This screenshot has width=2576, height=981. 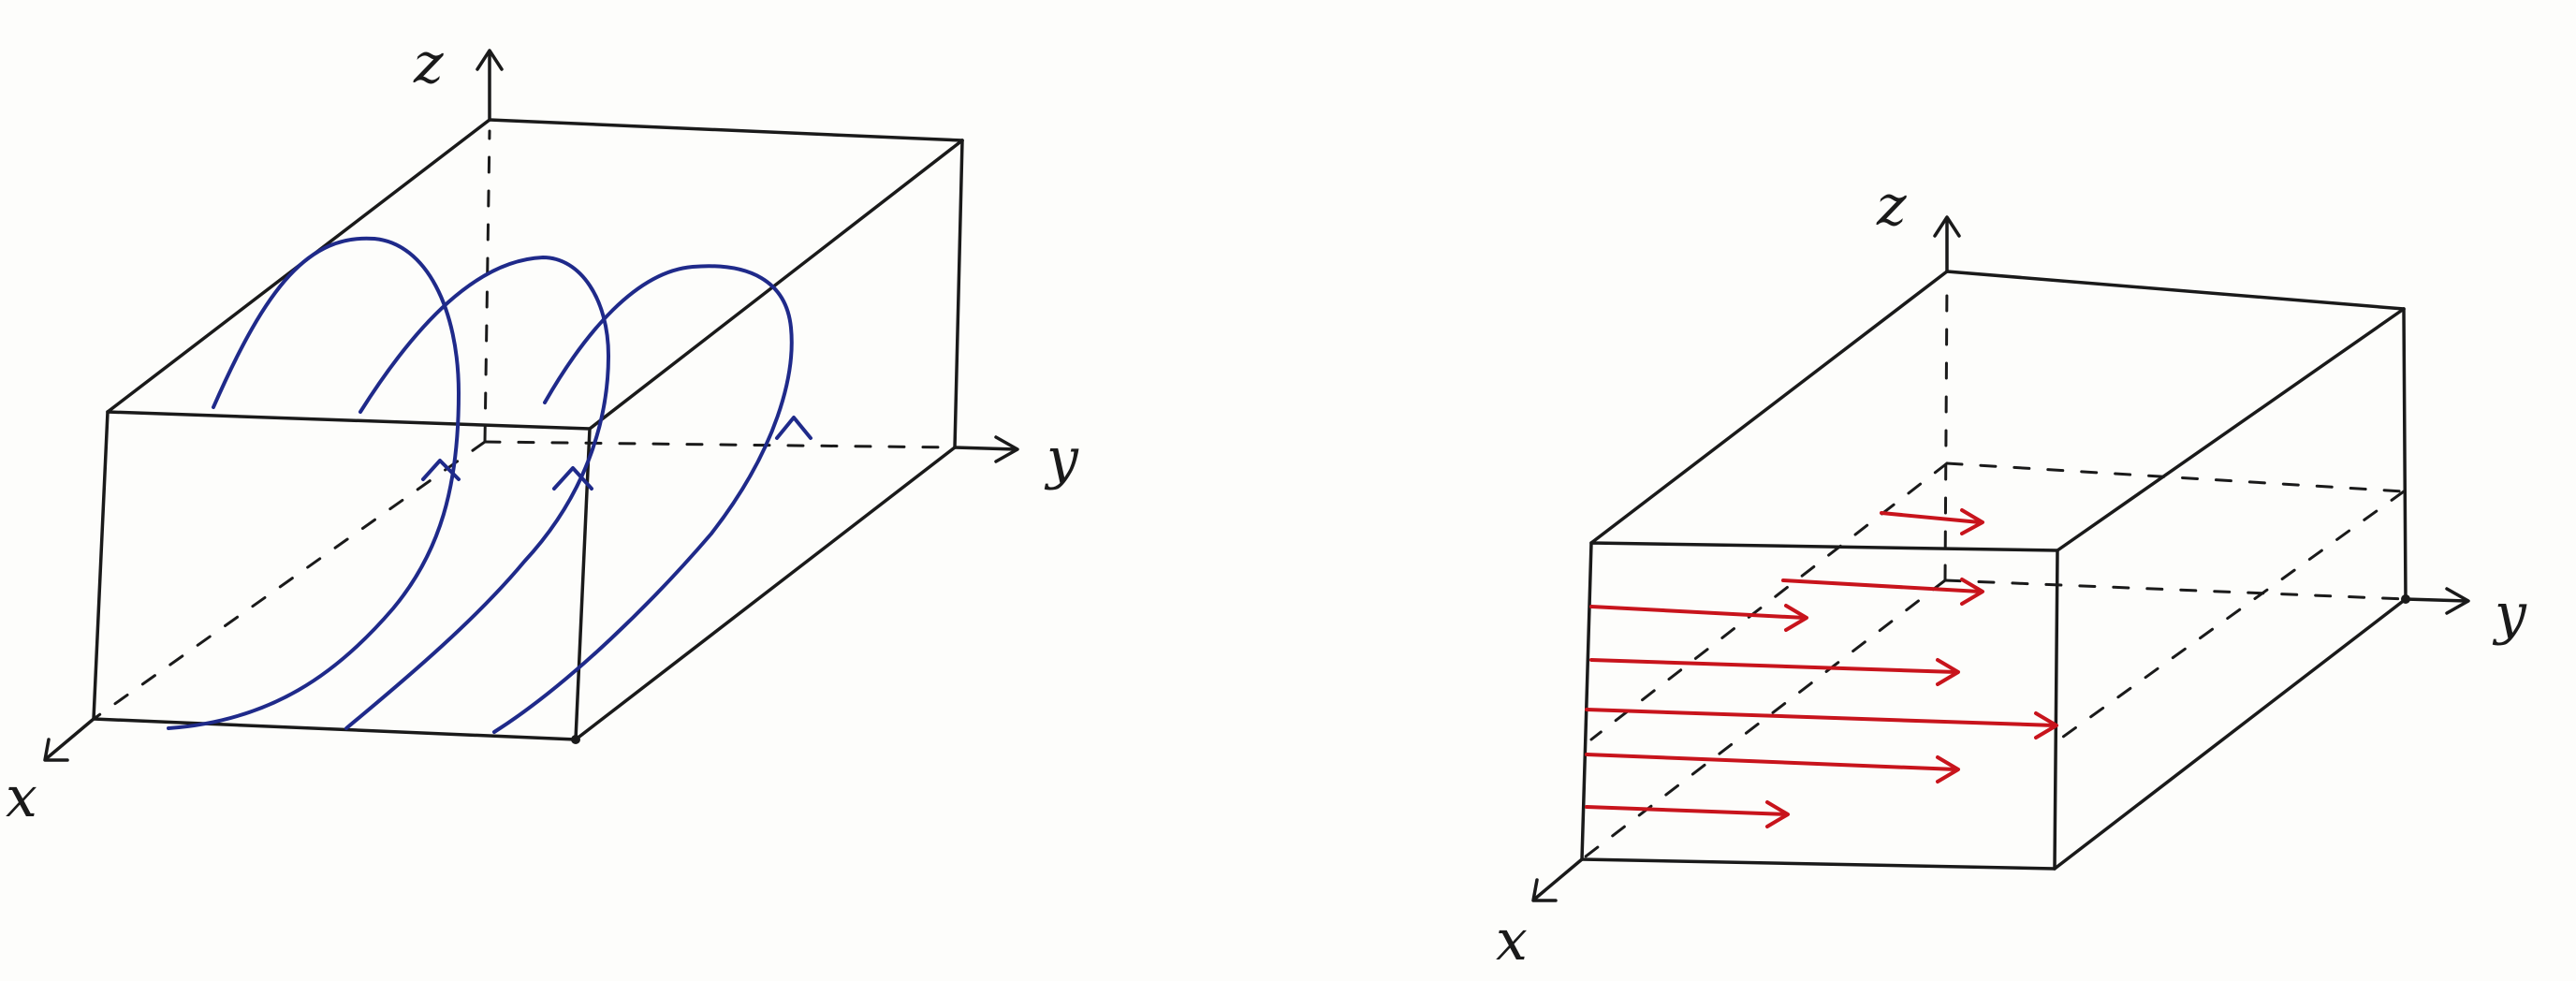 I want to click on right-box-front-face, so click(x=1819, y=706).